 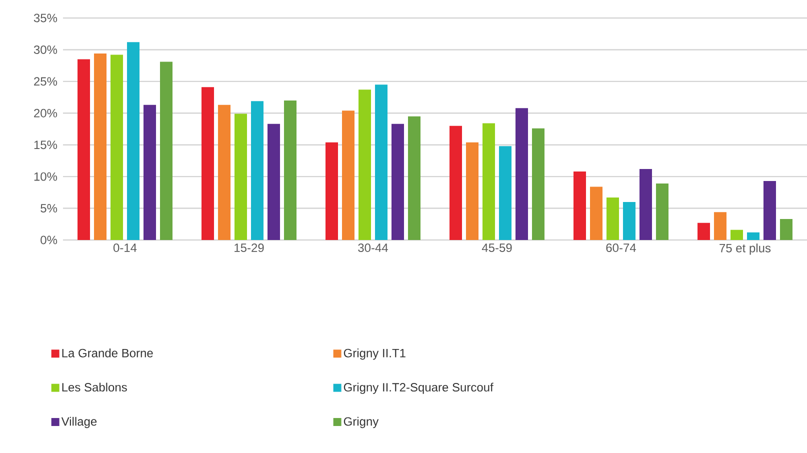 I want to click on legend-label: Grigny II.T1, so click(x=375, y=354).